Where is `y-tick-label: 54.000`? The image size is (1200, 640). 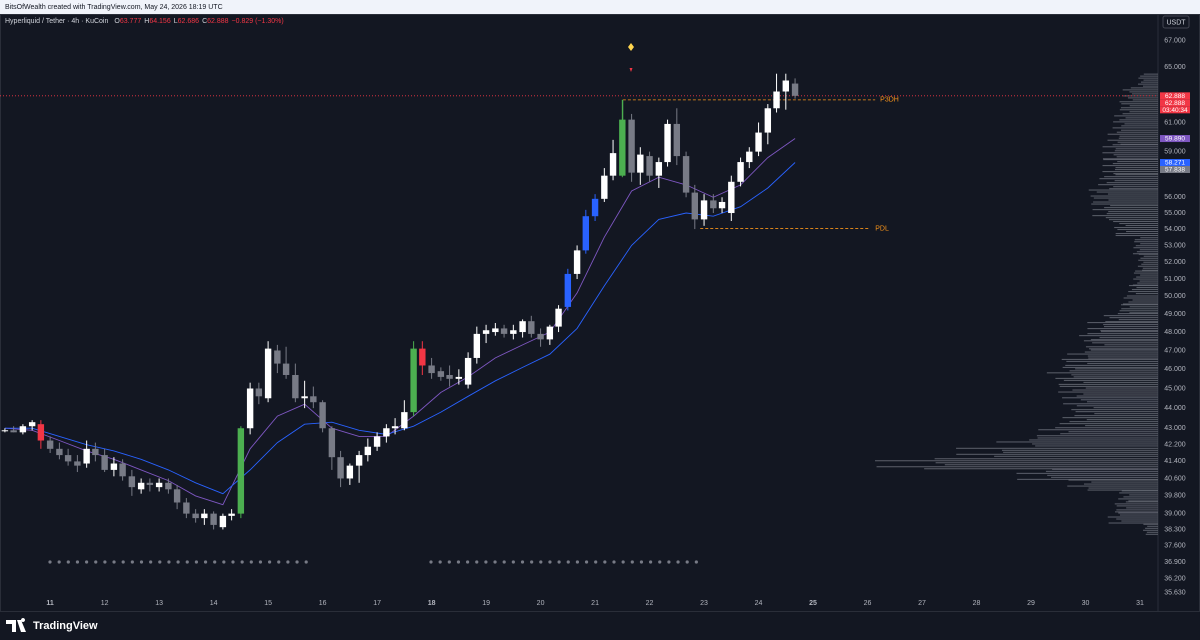
y-tick-label: 54.000 is located at coordinates (1175, 229).